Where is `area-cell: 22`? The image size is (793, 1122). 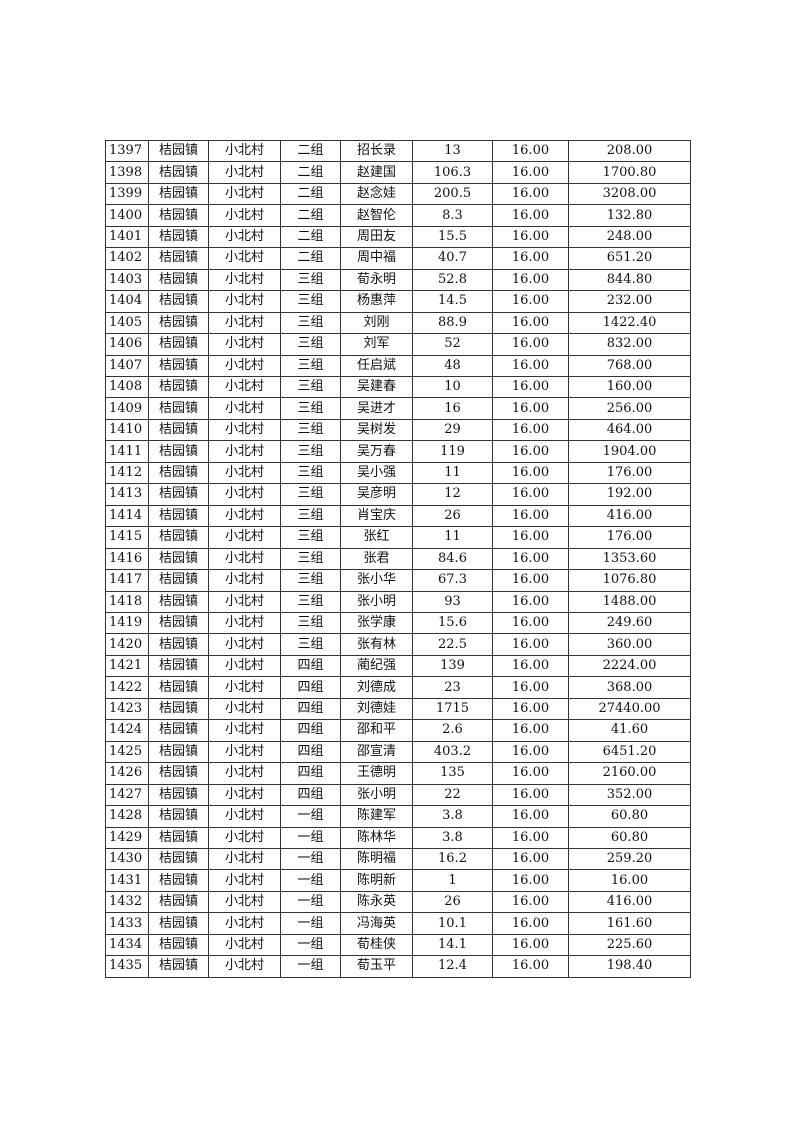 area-cell: 22 is located at coordinates (452, 795).